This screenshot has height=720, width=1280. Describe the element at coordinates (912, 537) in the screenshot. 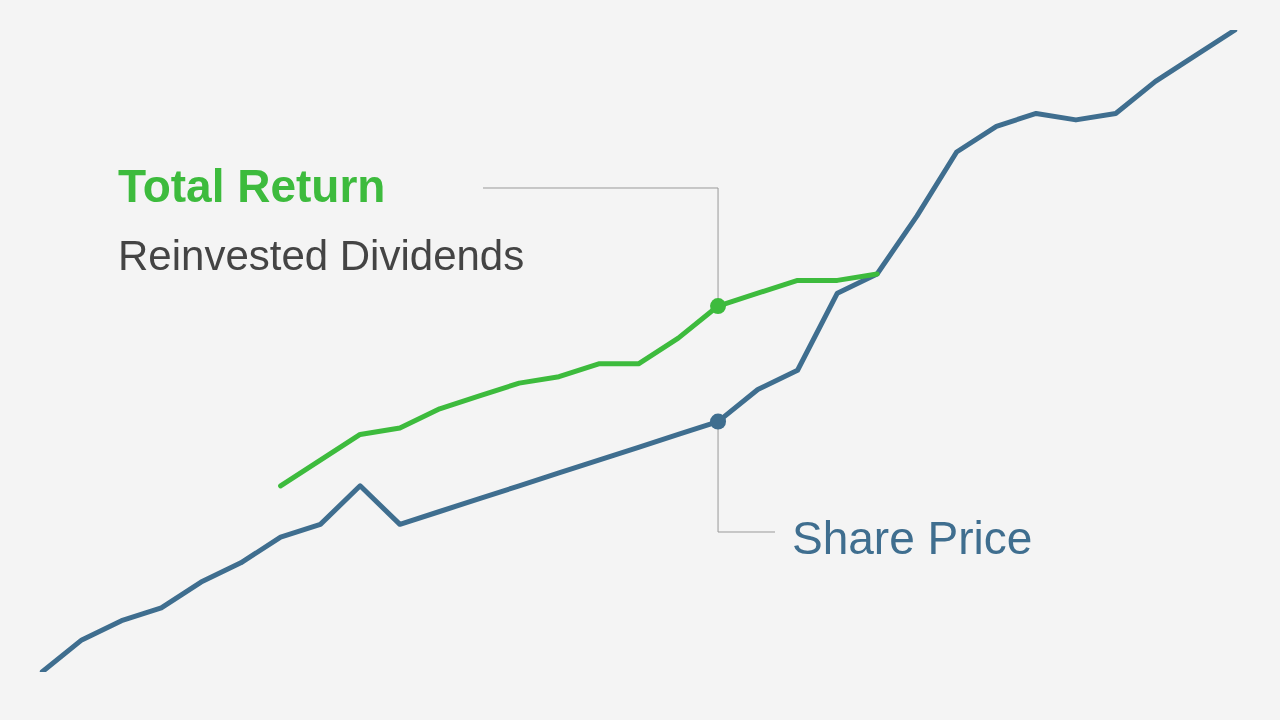

I see `text: Share Price` at that location.